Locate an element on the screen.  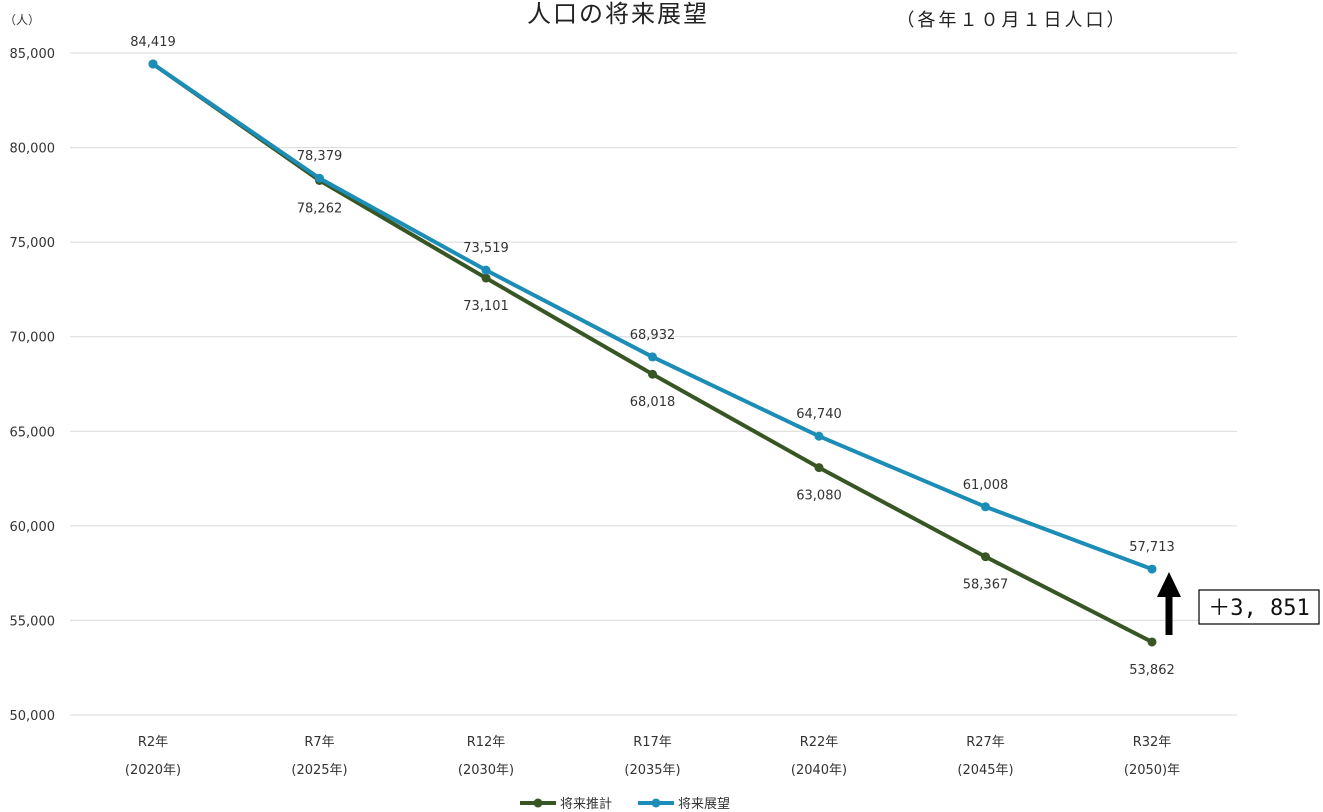
x-category-label: R17年 is located at coordinates (652, 742).